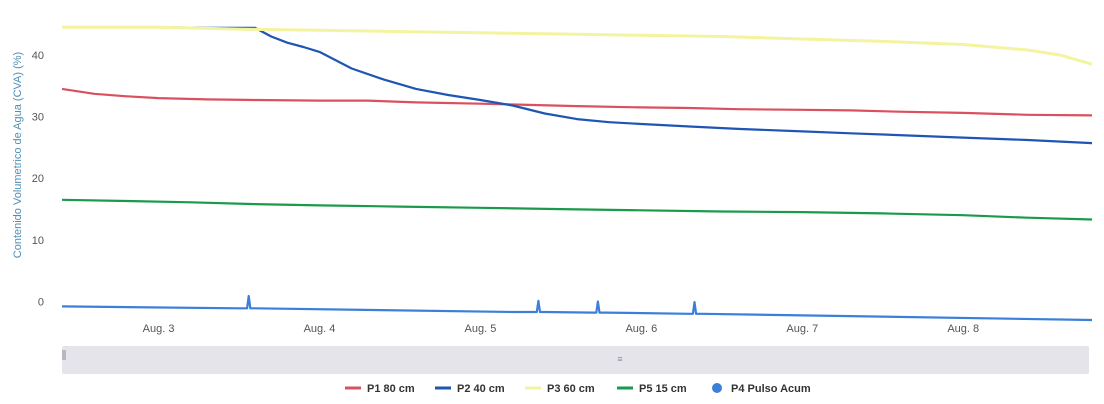  What do you see at coordinates (64, 355) in the screenshot?
I see `navigator-left-handle` at bounding box center [64, 355].